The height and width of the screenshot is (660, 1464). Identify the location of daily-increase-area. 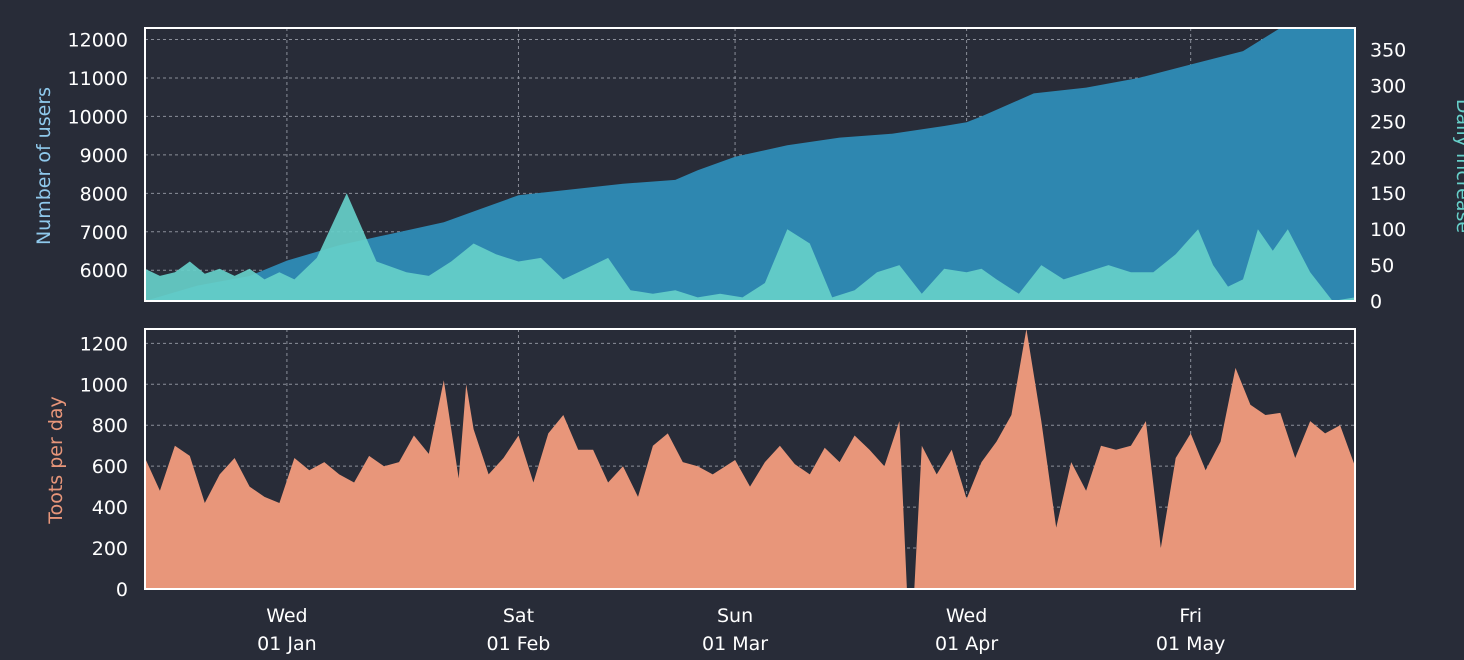
(750, 247).